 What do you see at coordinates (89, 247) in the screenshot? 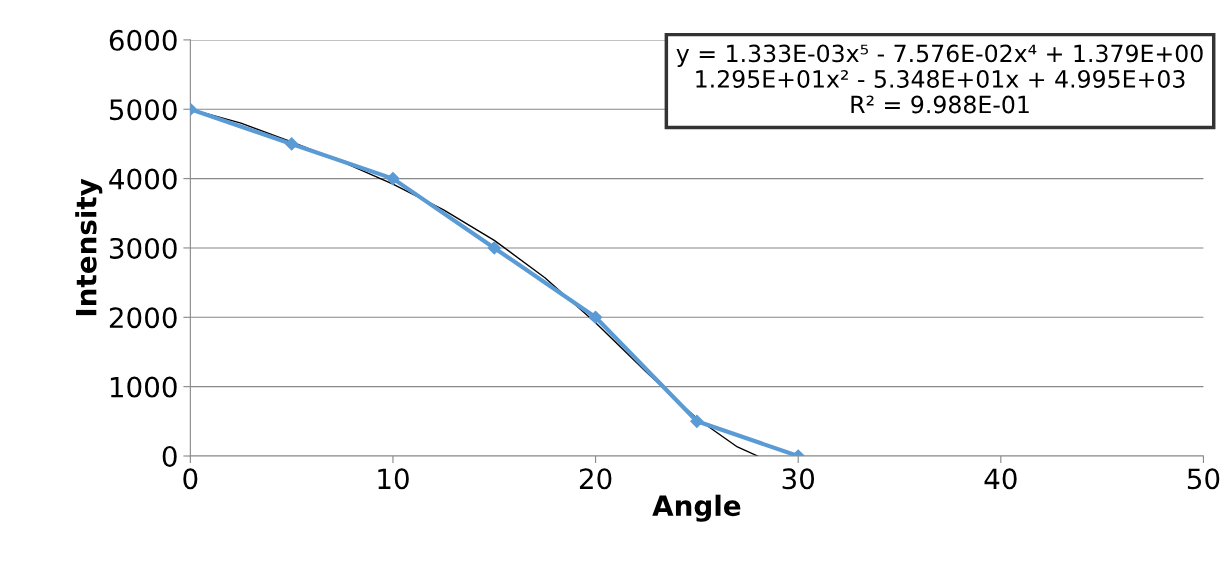
I see `y-axis-title: Intensity` at bounding box center [89, 247].